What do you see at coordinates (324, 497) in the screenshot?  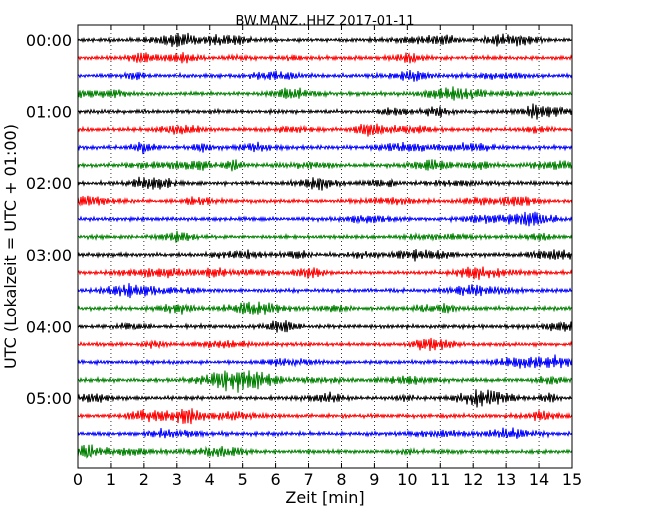 I see `x-axis-label: Zeit [min]` at bounding box center [324, 497].